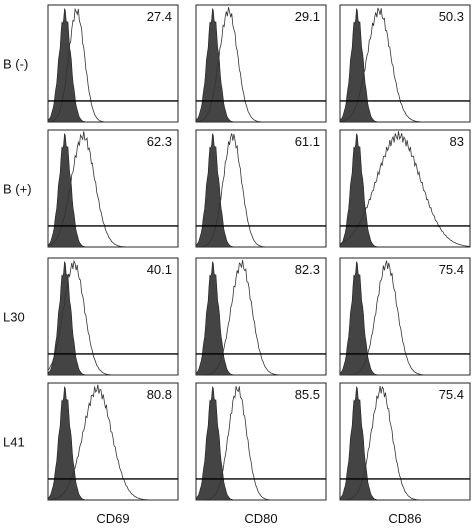 The image size is (474, 529). I want to click on percent-label: 61.1, so click(307, 141).